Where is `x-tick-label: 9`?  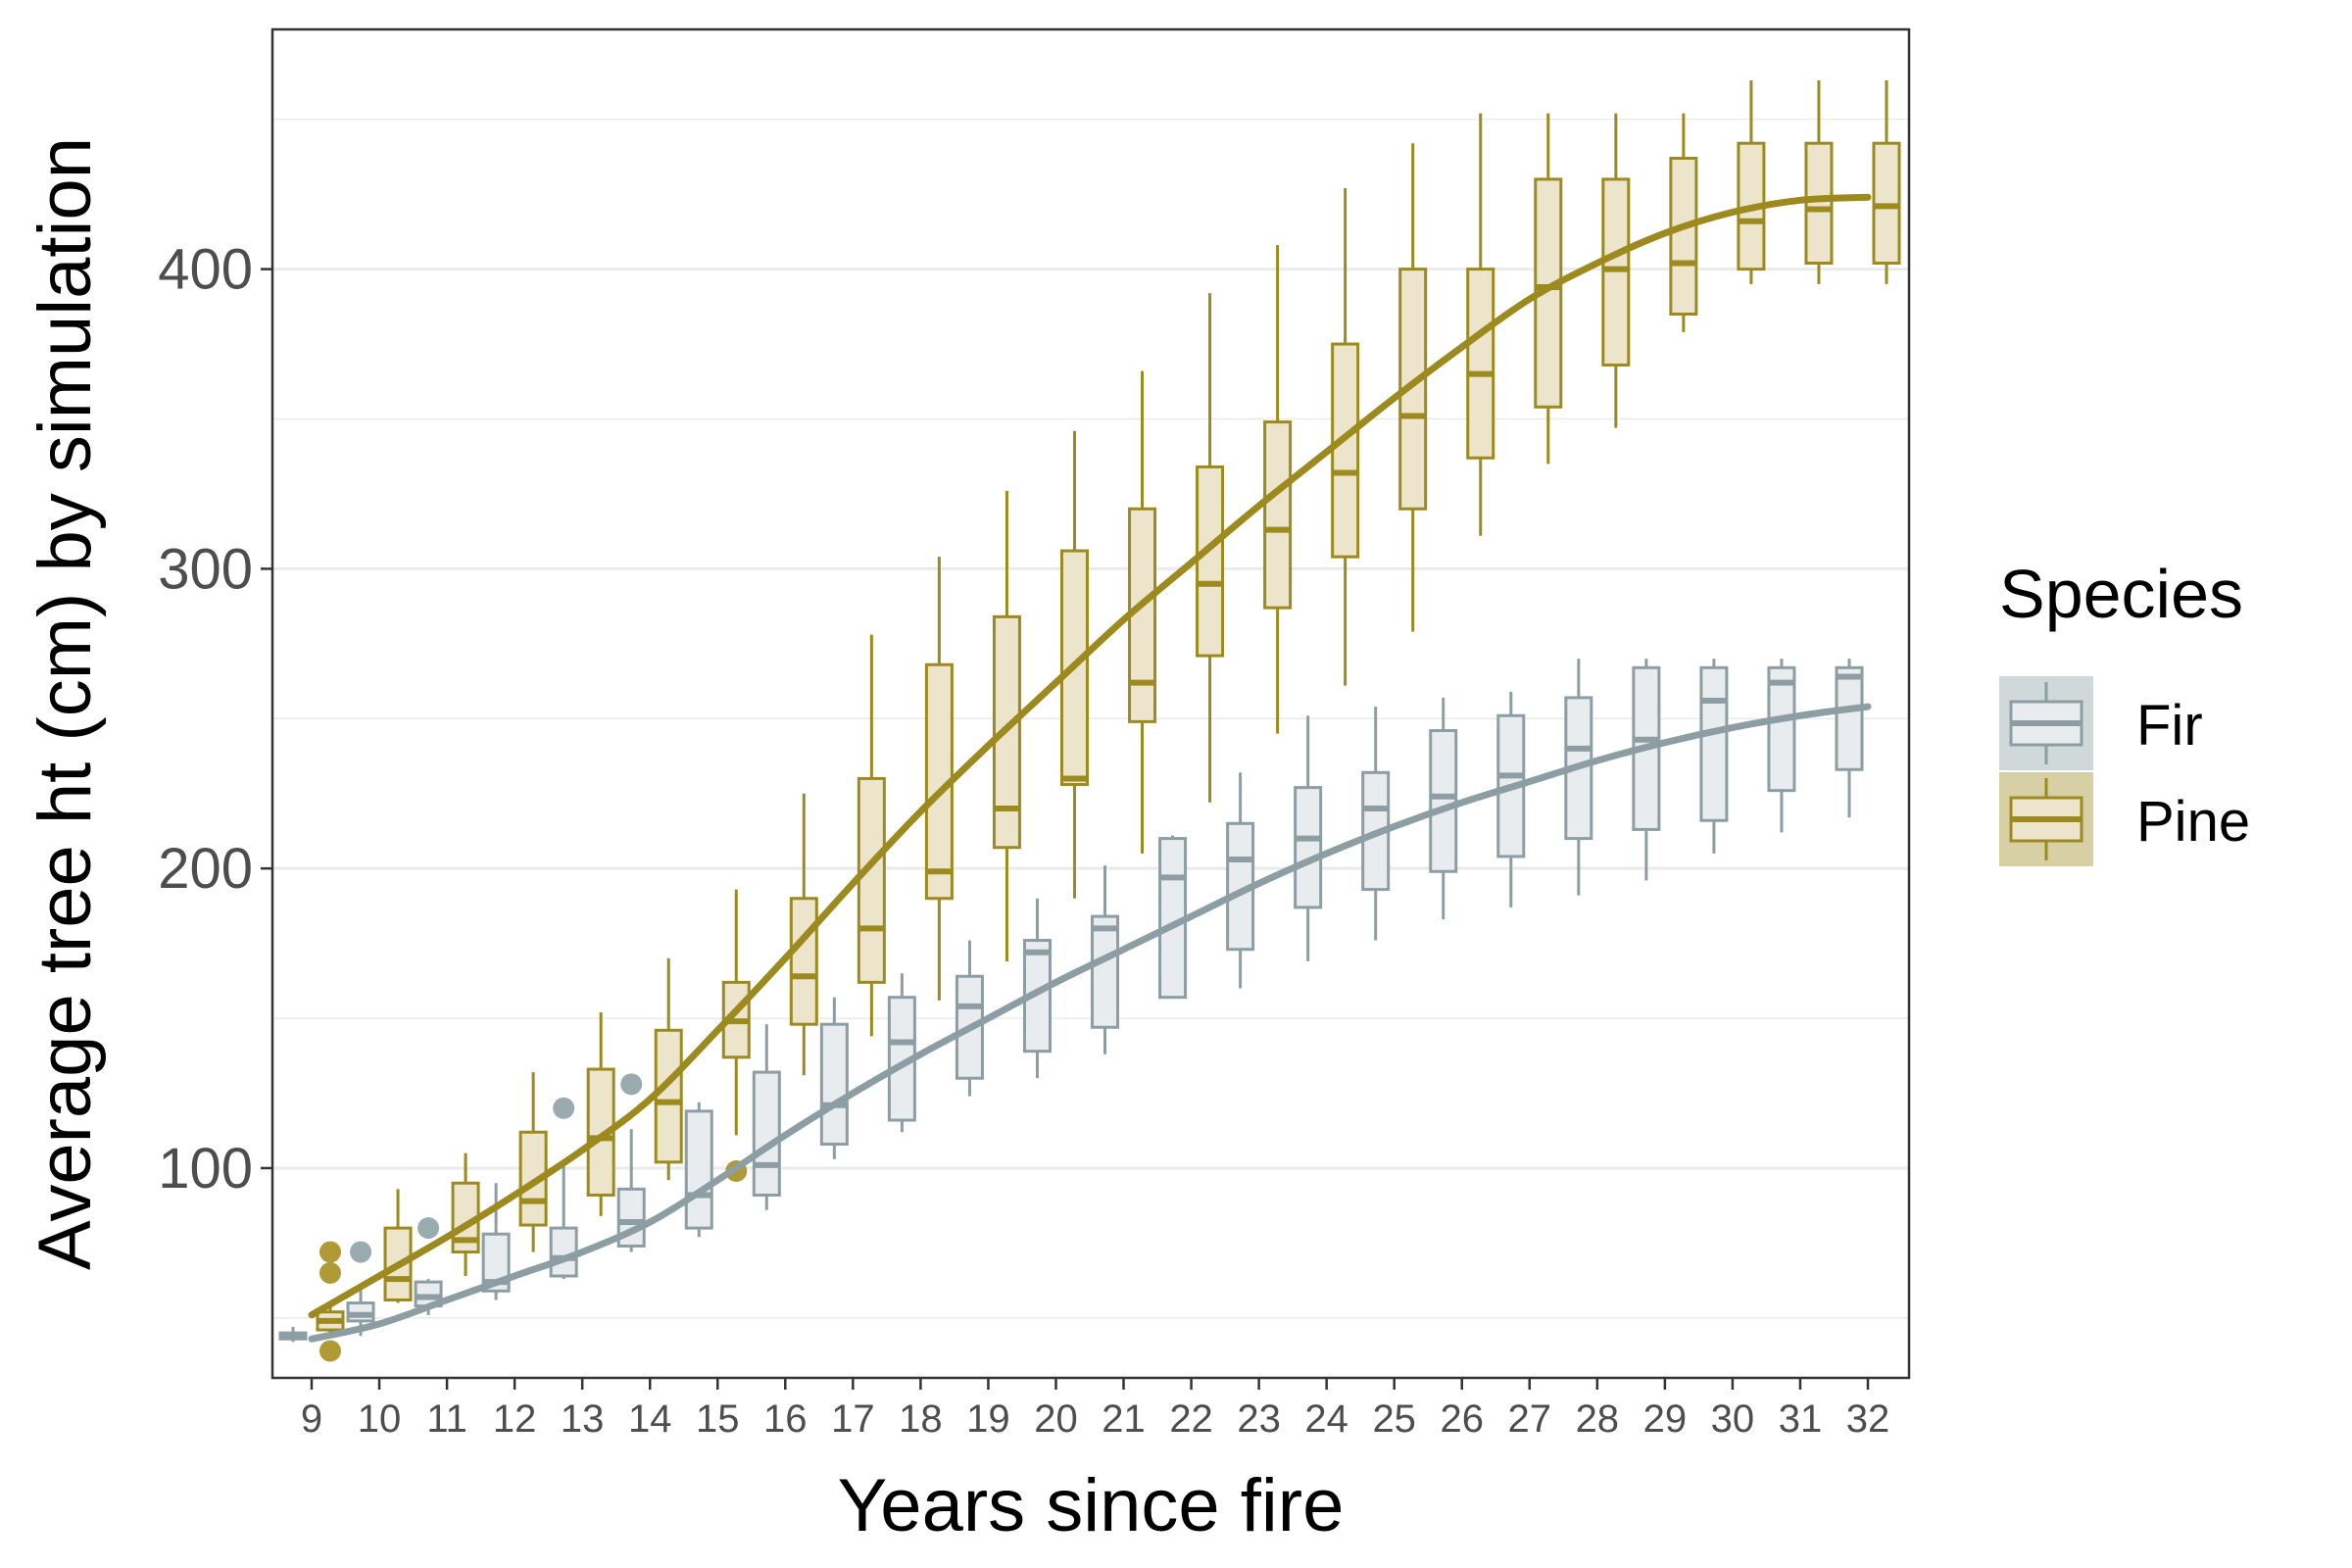 x-tick-label: 9 is located at coordinates (311, 1419).